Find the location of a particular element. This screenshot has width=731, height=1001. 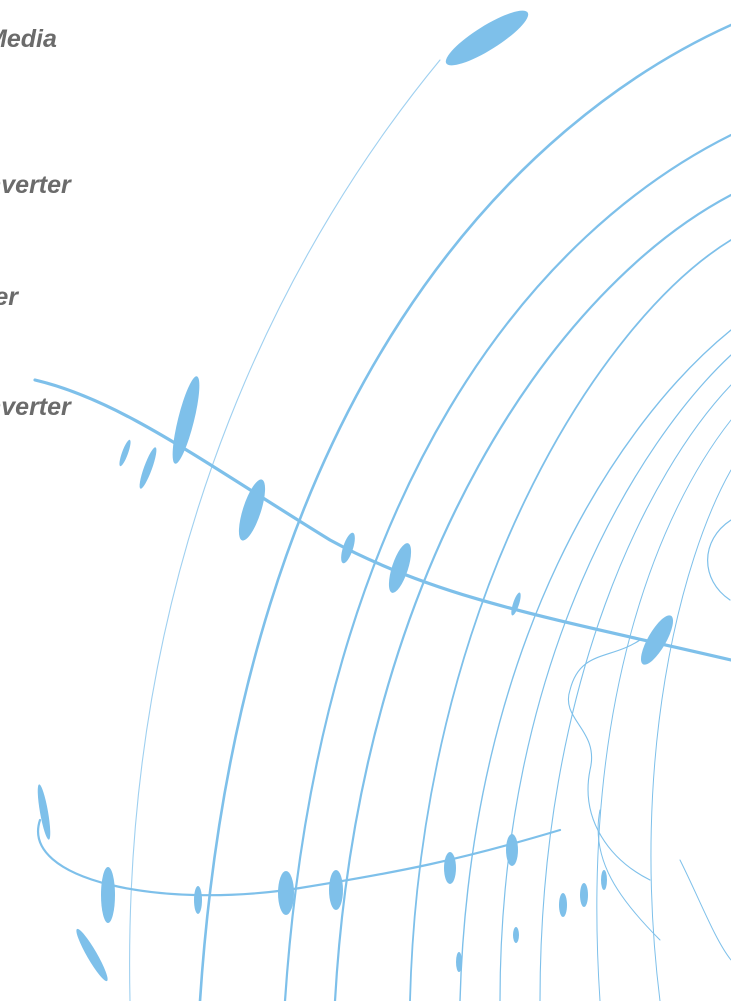

lens-right is located at coordinates (657, 640).